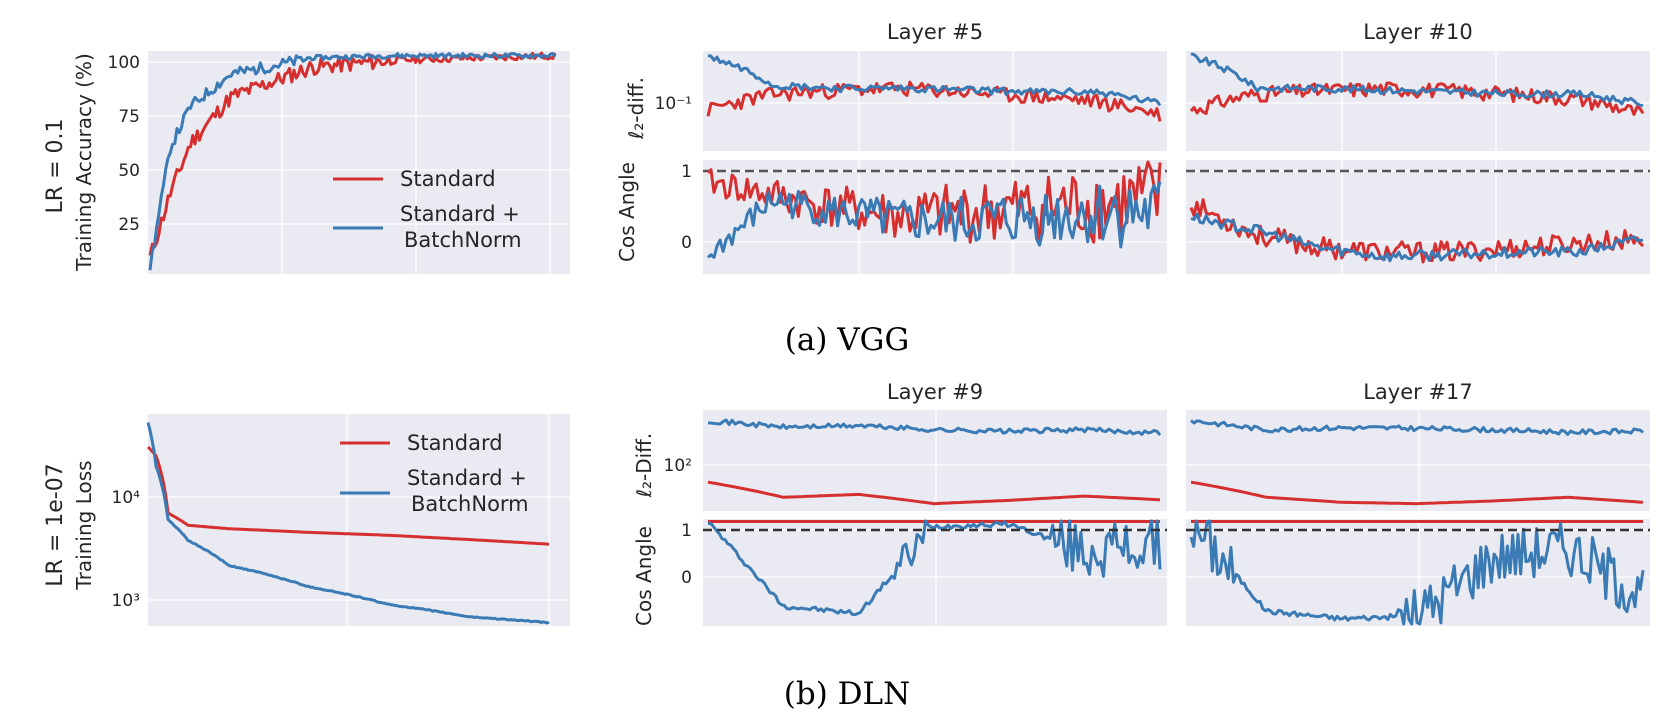 The image size is (1670, 718). I want to click on vgg-l10-cos-batchnorm, so click(1417, 237).